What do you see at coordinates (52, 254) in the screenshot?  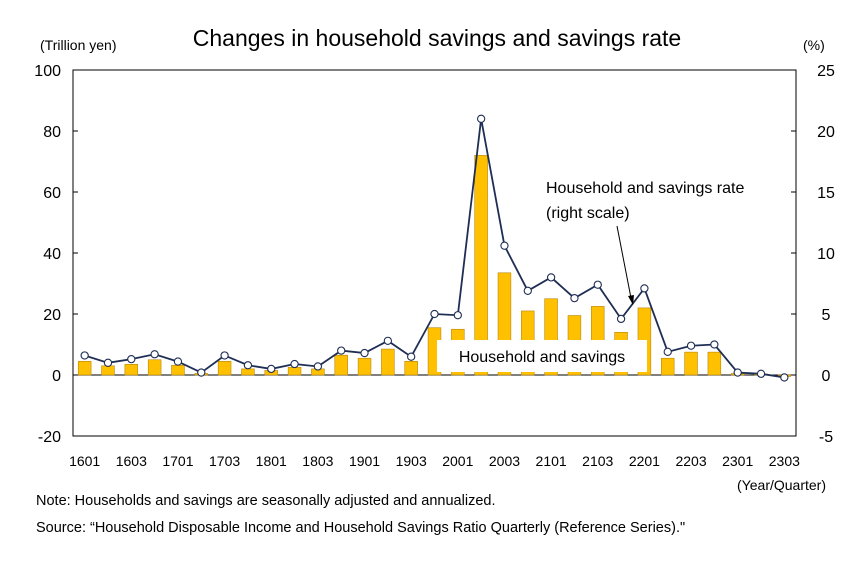 I see `left-tick-label: 40` at bounding box center [52, 254].